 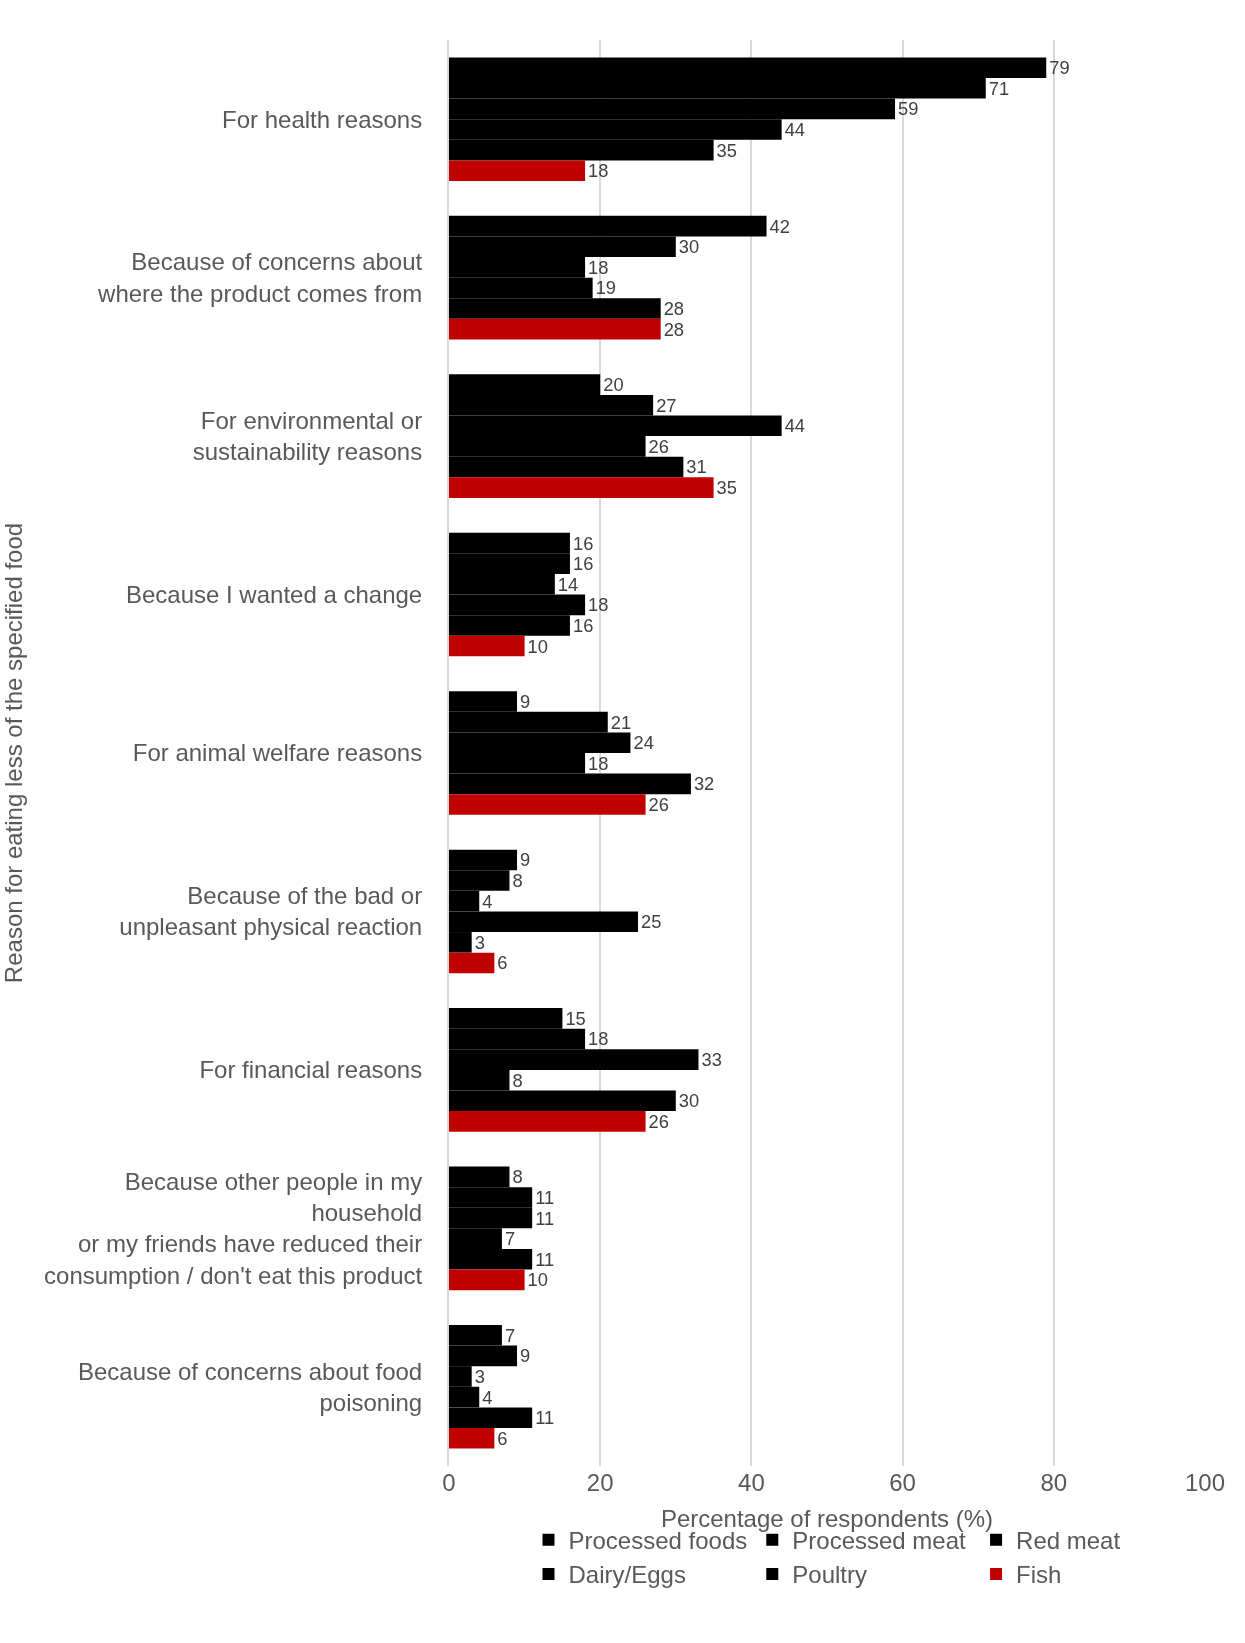 What do you see at coordinates (1054, 1482) in the screenshot?
I see `x-tick-label: 80` at bounding box center [1054, 1482].